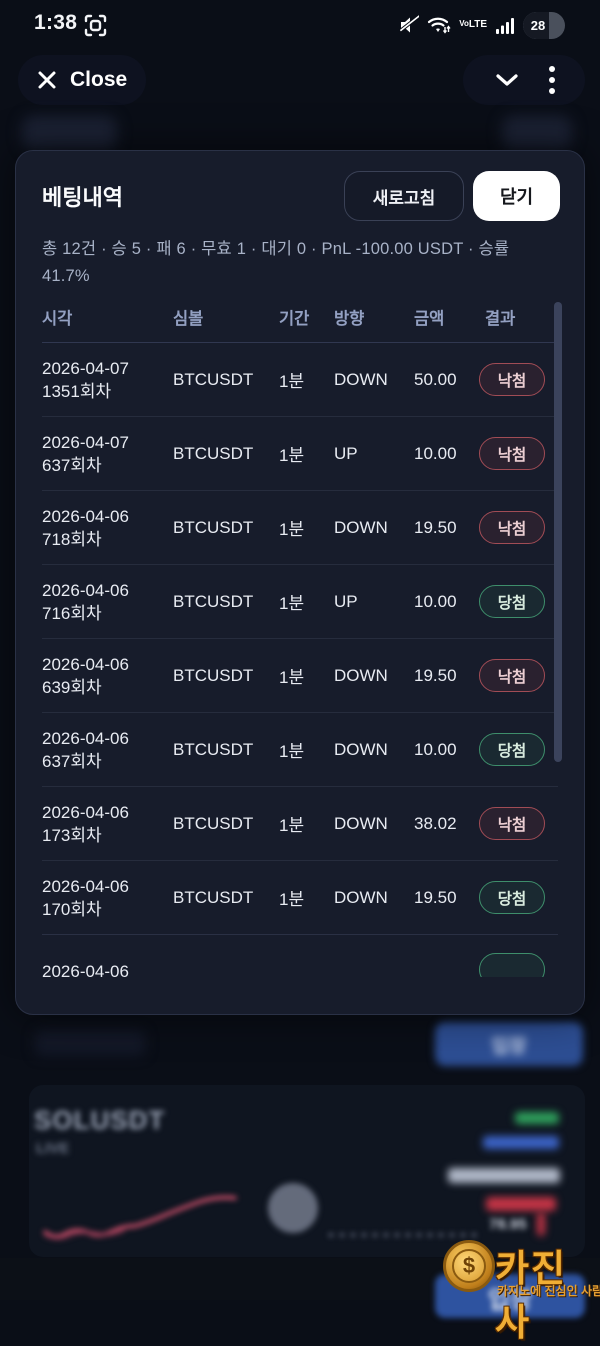  I want to click on close-x-icon, so click(47, 80).